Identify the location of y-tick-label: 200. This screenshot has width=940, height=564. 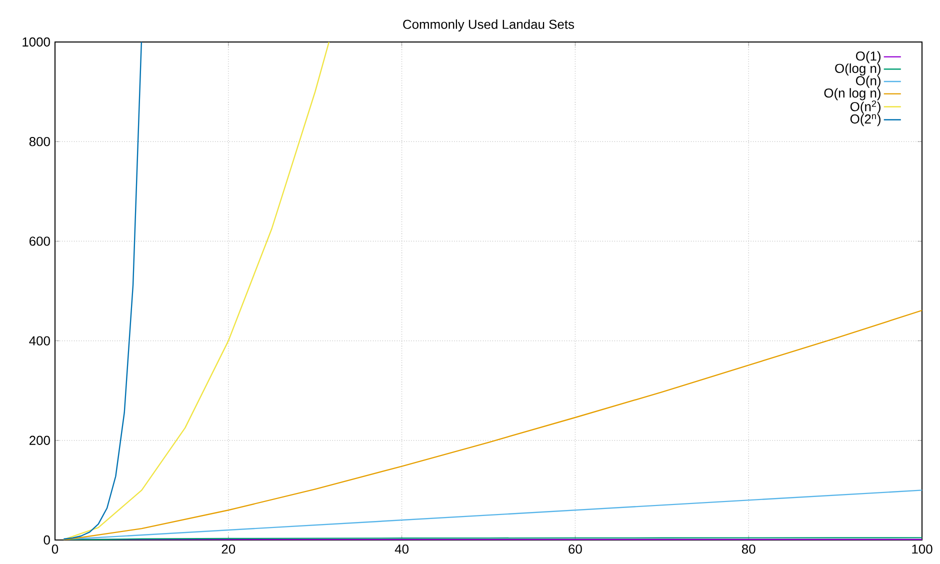
(40, 440).